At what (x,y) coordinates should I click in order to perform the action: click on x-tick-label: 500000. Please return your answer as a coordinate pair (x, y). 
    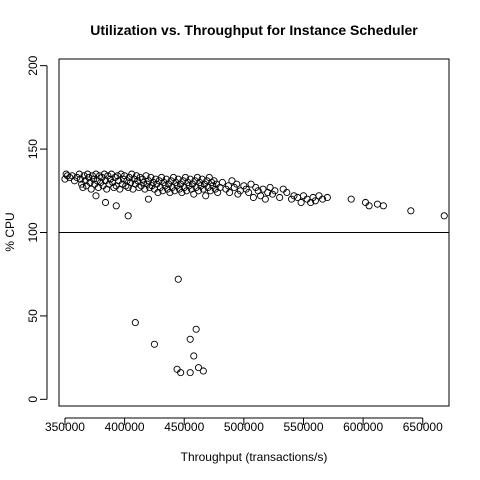
    Looking at the image, I should click on (244, 427).